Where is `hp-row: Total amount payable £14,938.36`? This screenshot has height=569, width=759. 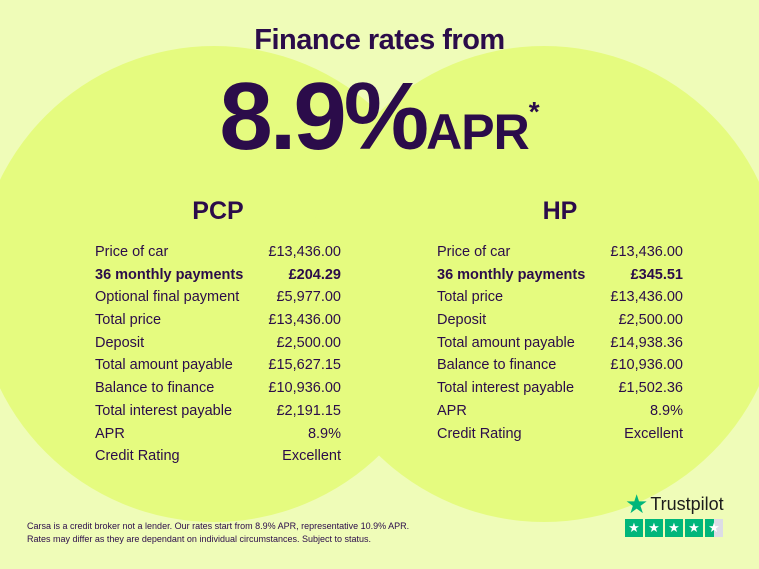 hp-row: Total amount payable £14,938.36 is located at coordinates (560, 343).